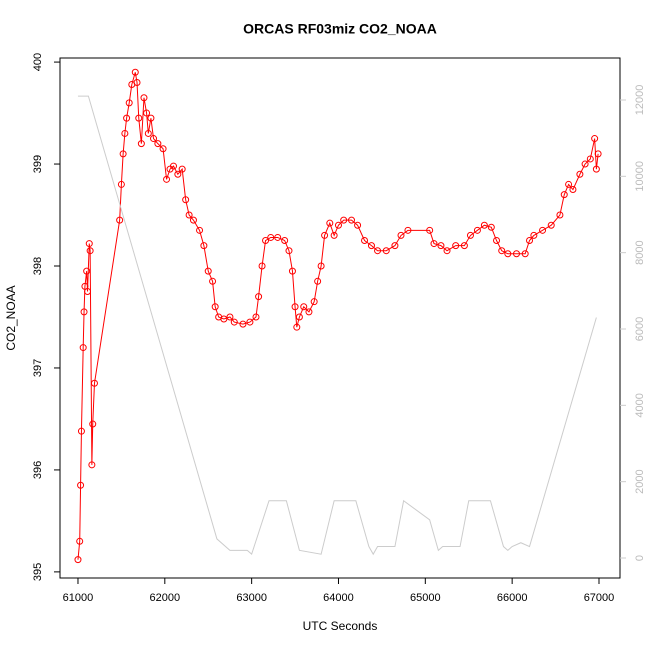 The height and width of the screenshot is (655, 650). Describe the element at coordinates (640, 329) in the screenshot. I see `y2-tick-label: 6000` at that location.